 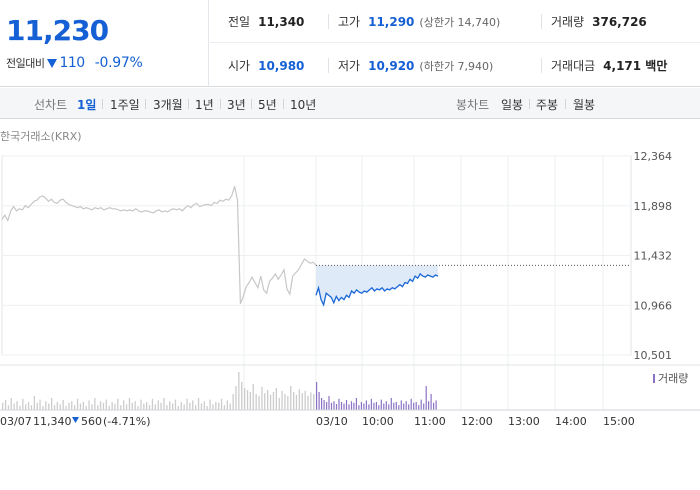 I want to click on high-label: 고가, so click(x=349, y=22).